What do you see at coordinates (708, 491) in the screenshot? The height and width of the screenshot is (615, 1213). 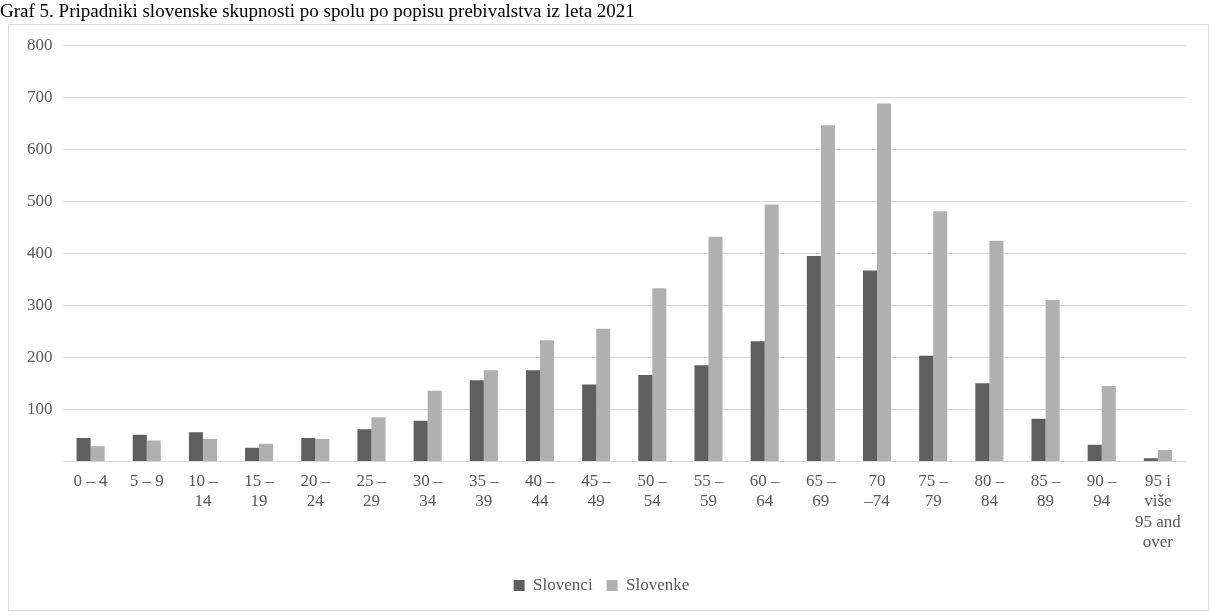 I see `x-tick-label: 55 – 59` at bounding box center [708, 491].